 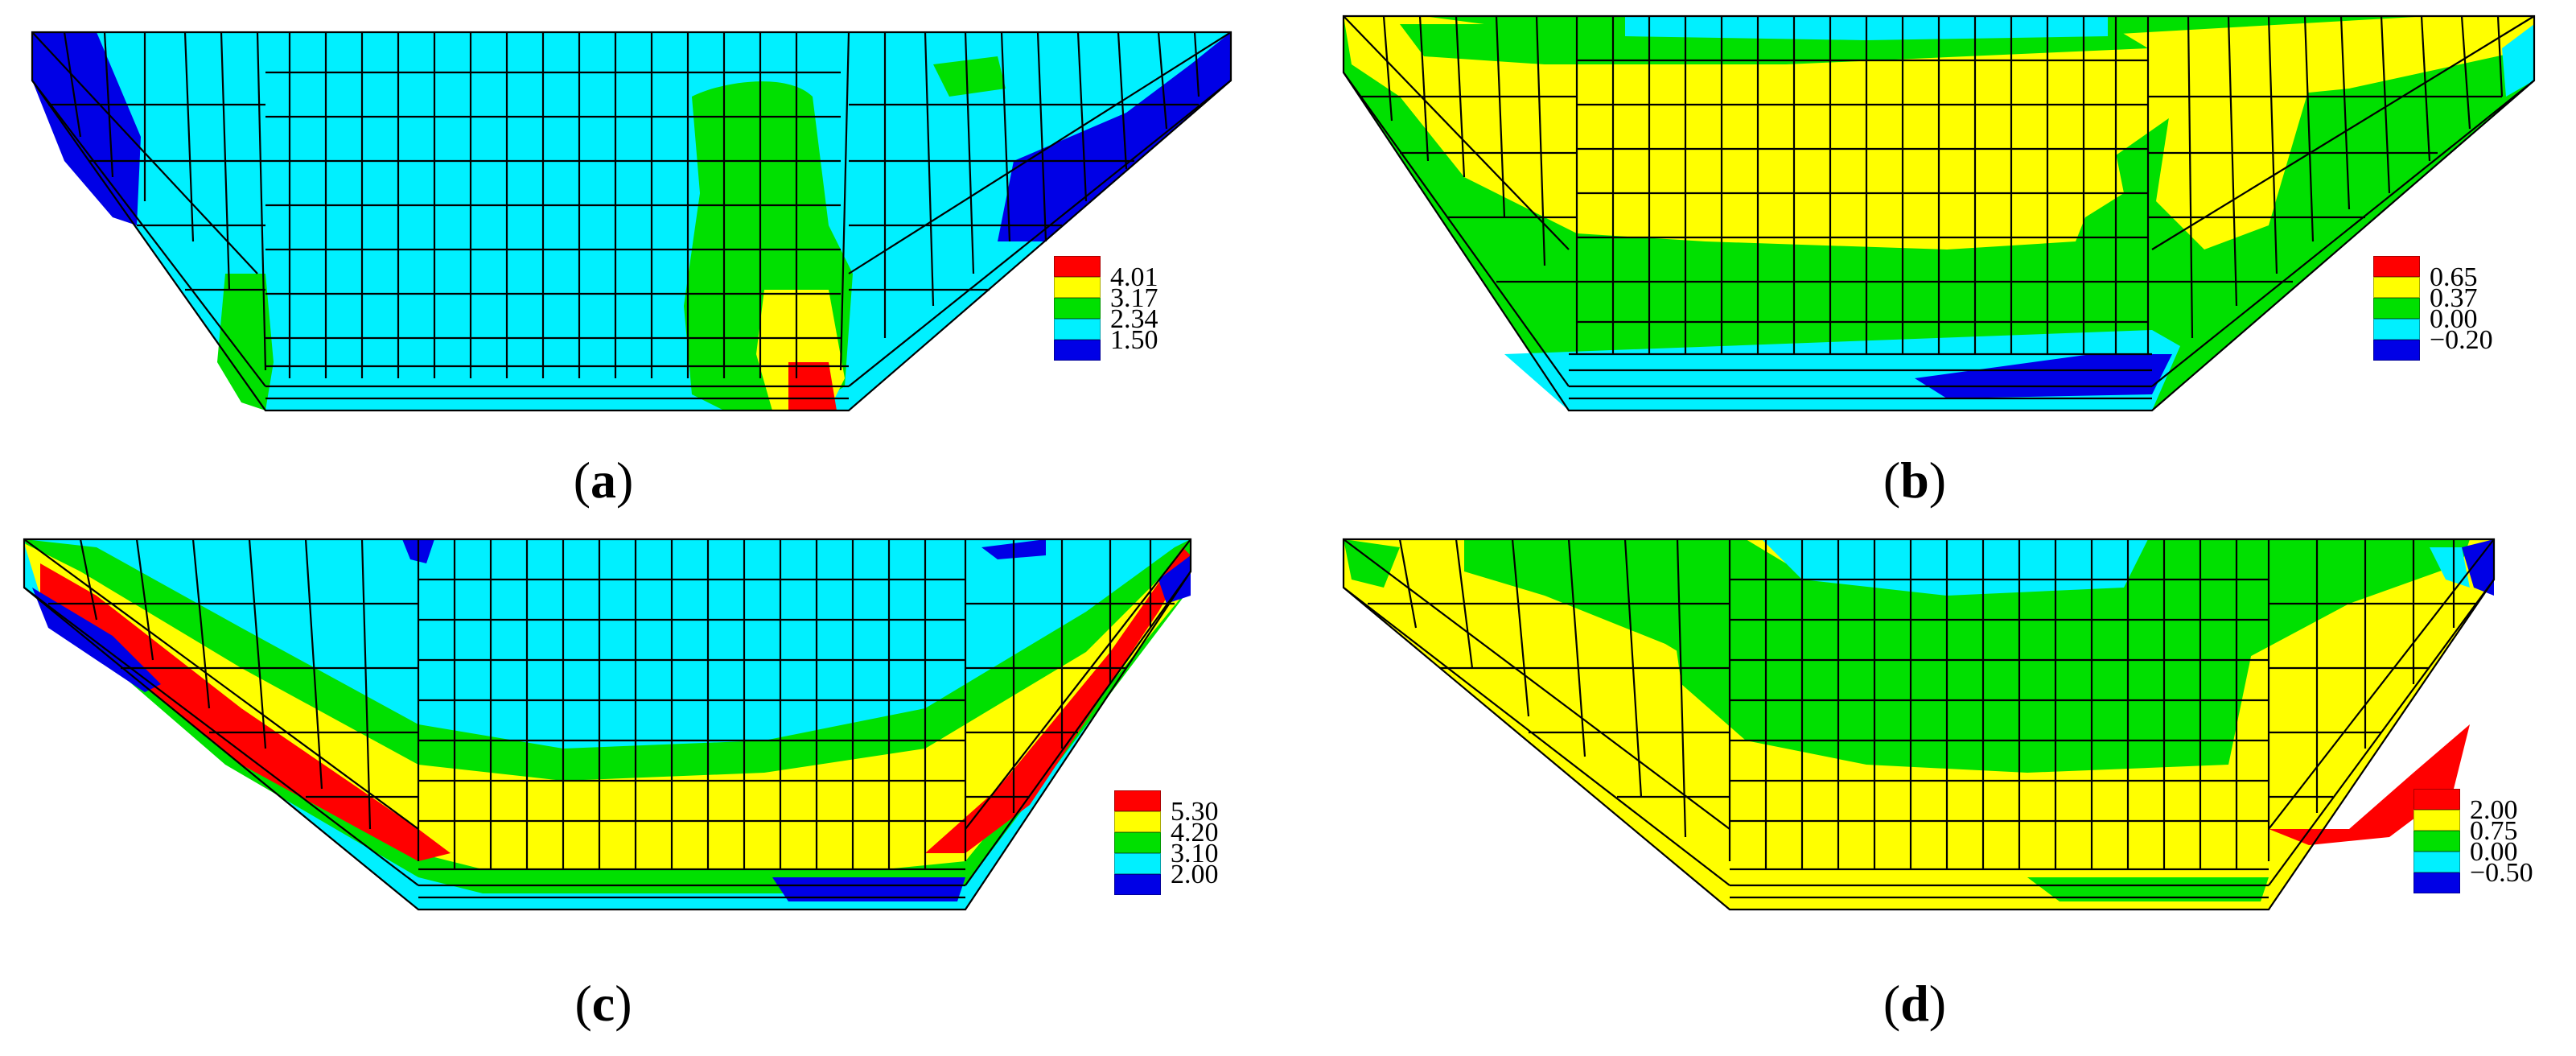 I want to click on region-green-d3, so click(x=1372, y=563).